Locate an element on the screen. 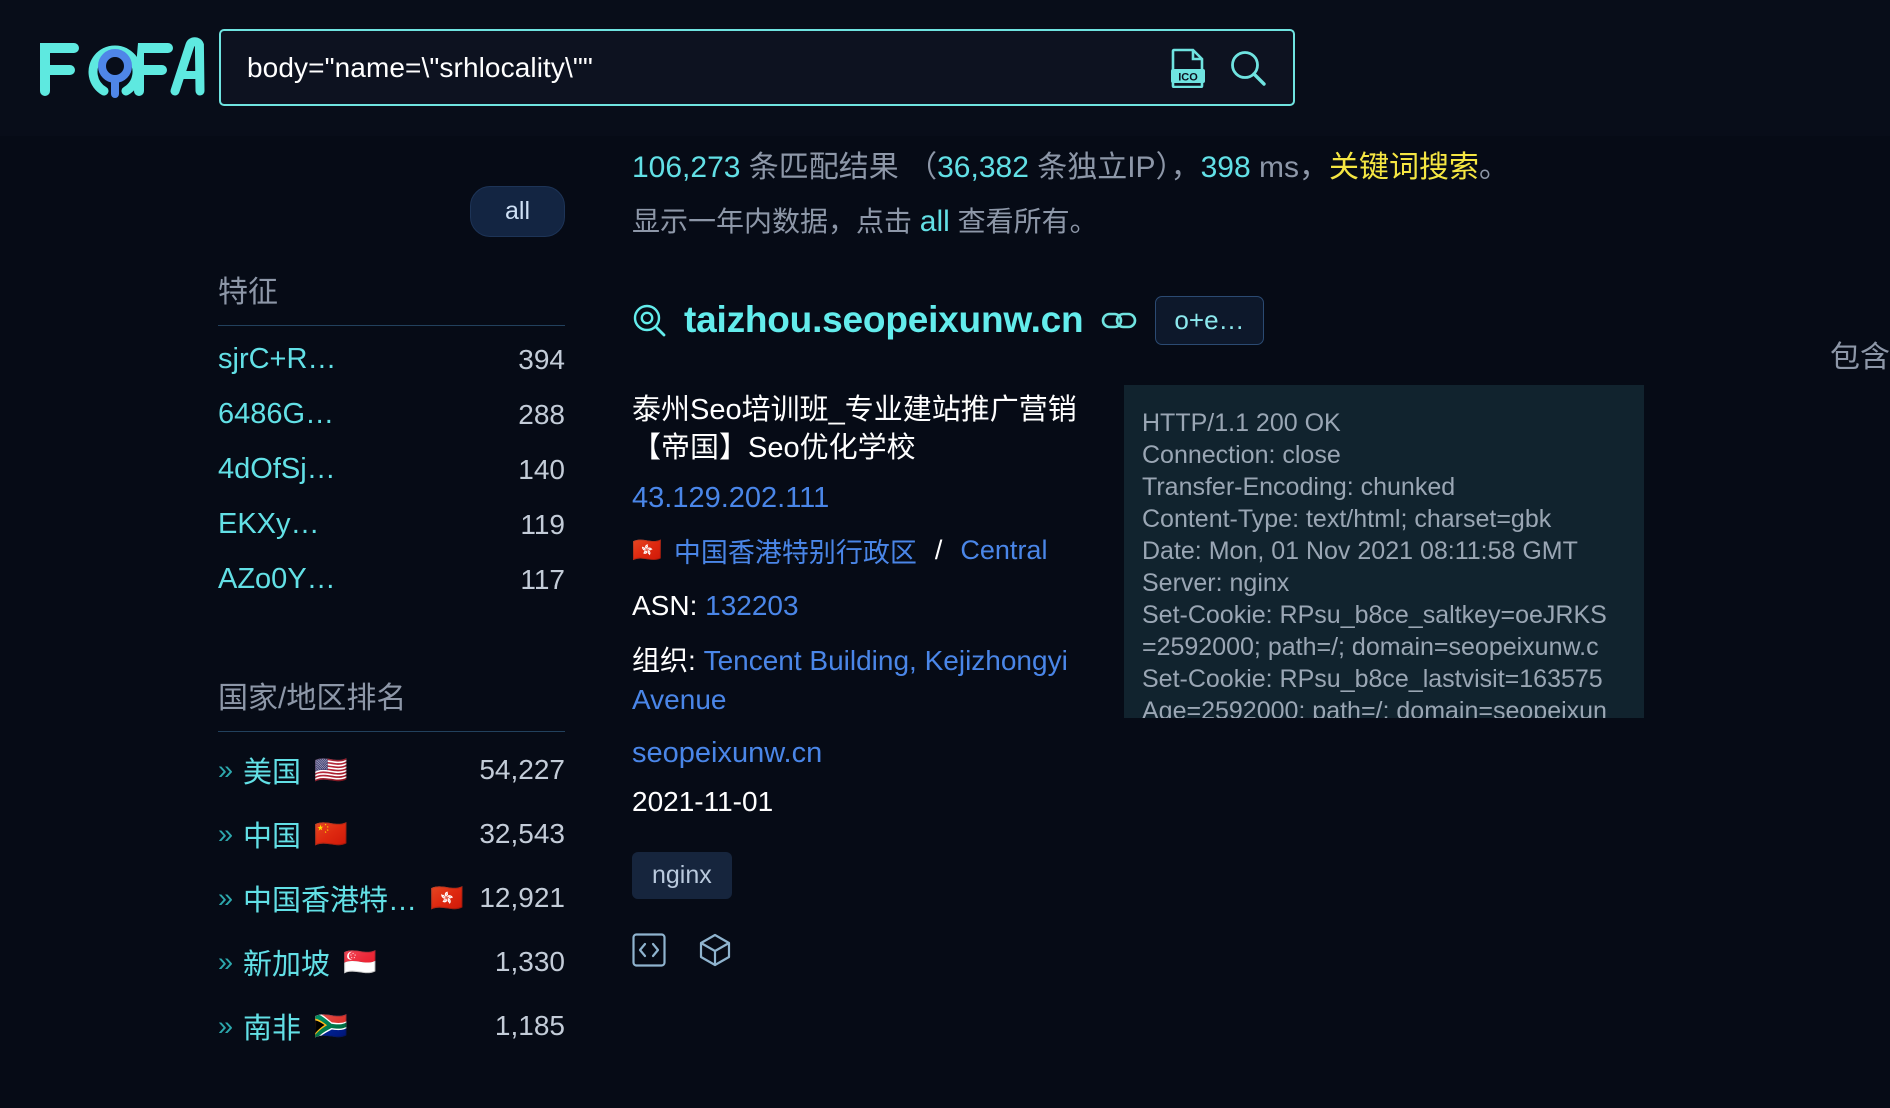 This screenshot has width=1890, height=1108. all-filter-button: all is located at coordinates (517, 211).